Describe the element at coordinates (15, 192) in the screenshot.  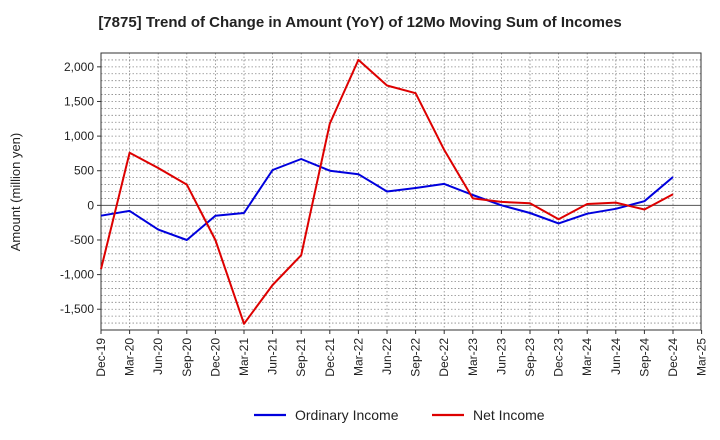
I see `y-axis-label: Amount (million yen)` at that location.